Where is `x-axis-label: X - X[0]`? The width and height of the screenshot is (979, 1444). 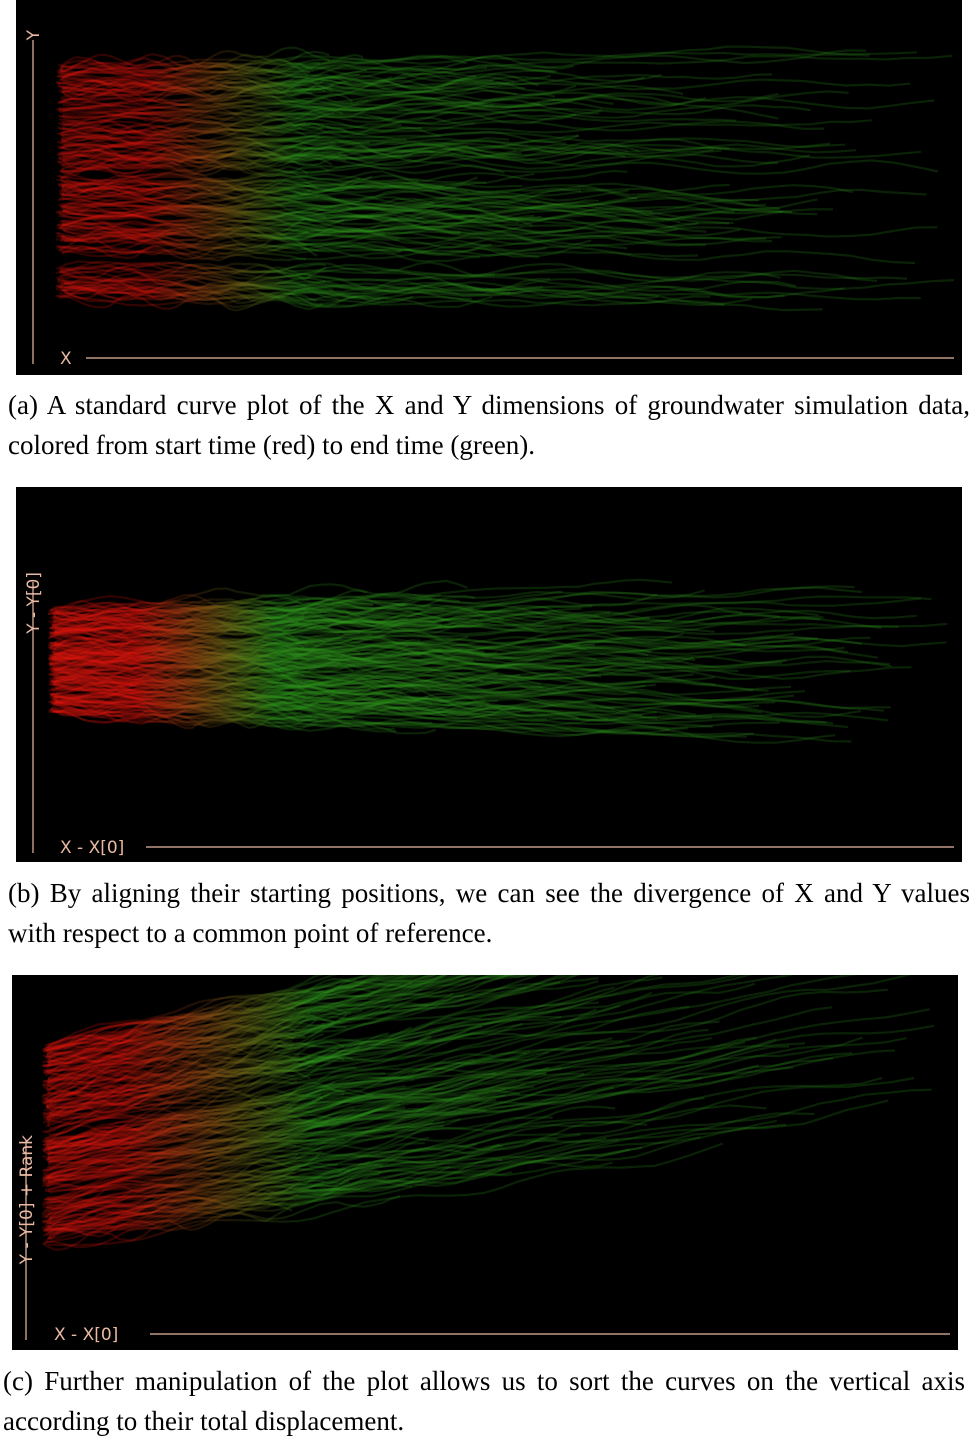 x-axis-label: X - X[0] is located at coordinates (92, 848).